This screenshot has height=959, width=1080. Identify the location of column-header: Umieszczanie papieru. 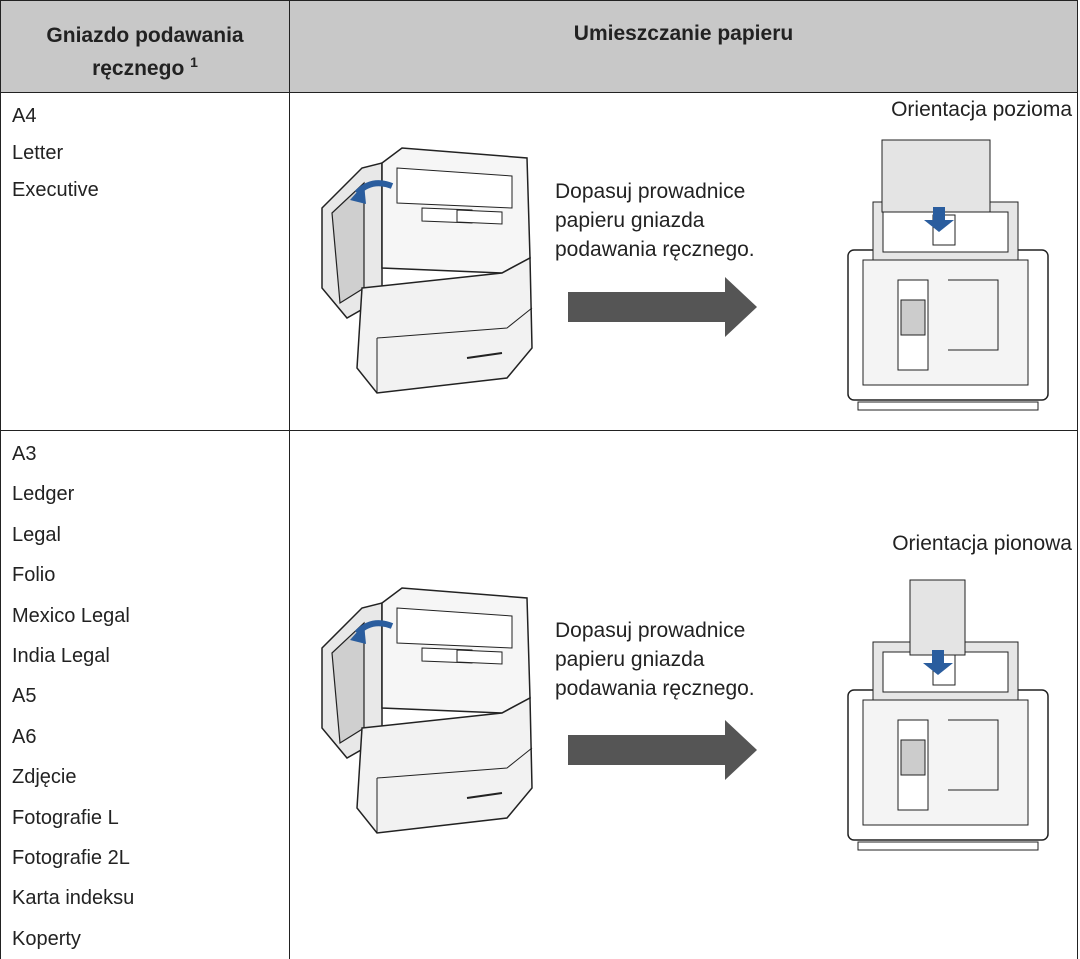
(683, 33).